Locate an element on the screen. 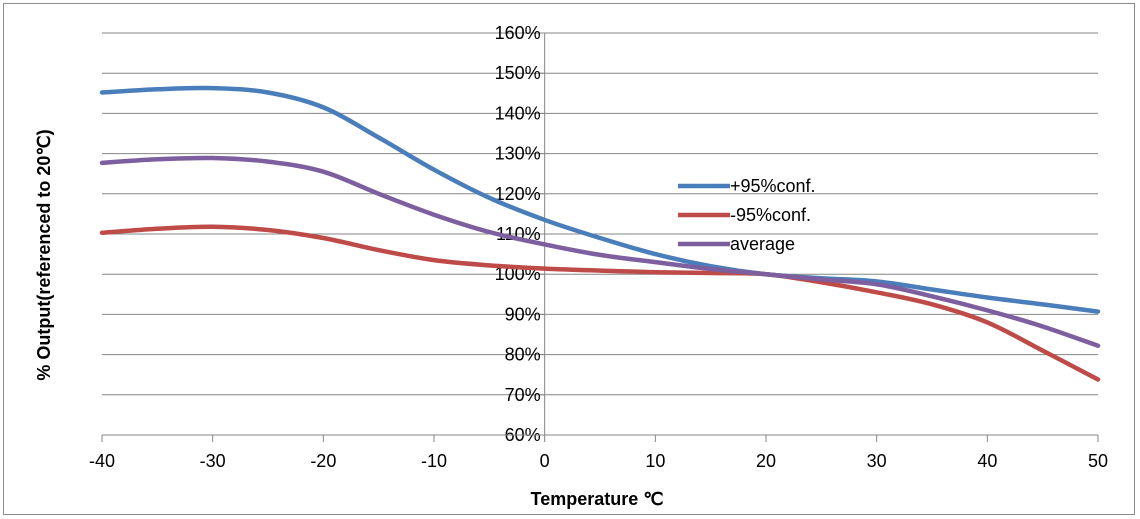  x-tick-label: -30 is located at coordinates (213, 461).